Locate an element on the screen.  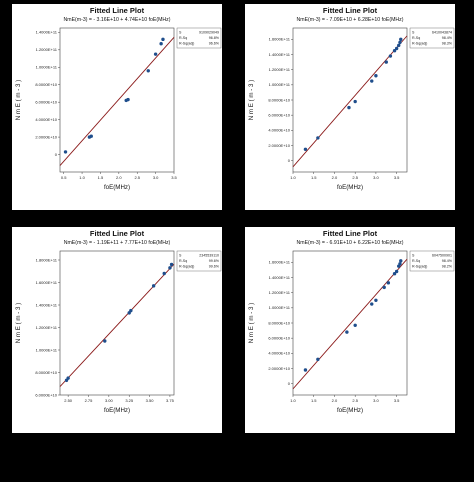
x-tick-label: 3.5 is located at coordinates (397, 400).